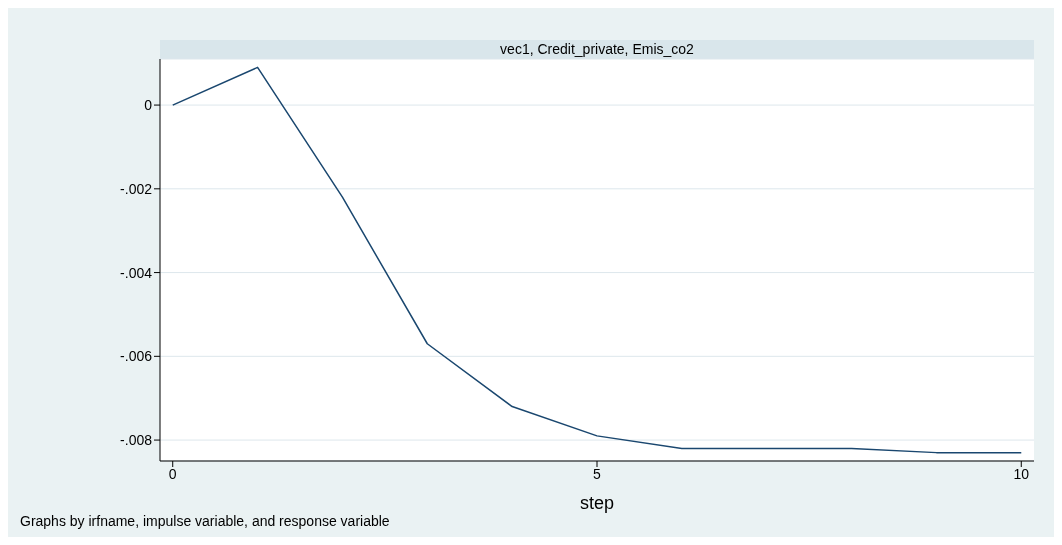  I want to click on y-tick-label: -.006, so click(136, 356).